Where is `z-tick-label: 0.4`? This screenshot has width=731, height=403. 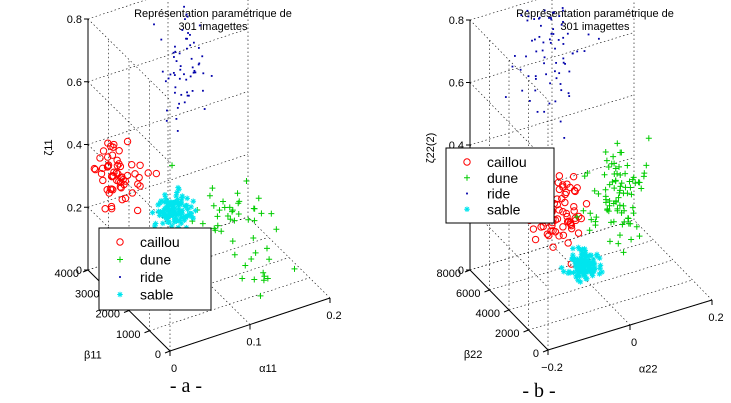
z-tick-label: 0.4 is located at coordinates (74, 146).